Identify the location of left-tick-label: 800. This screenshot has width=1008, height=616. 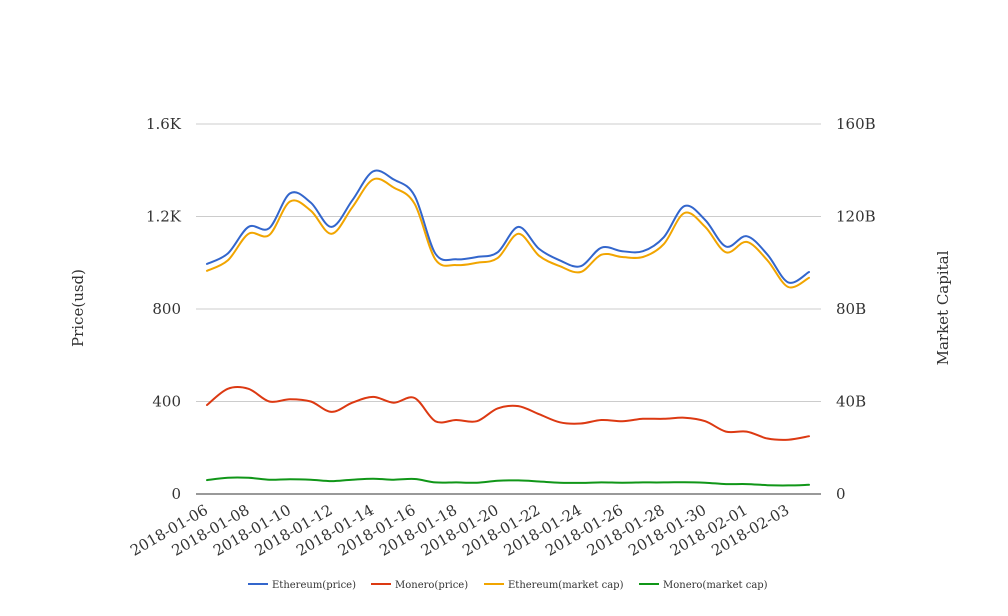
(166, 309).